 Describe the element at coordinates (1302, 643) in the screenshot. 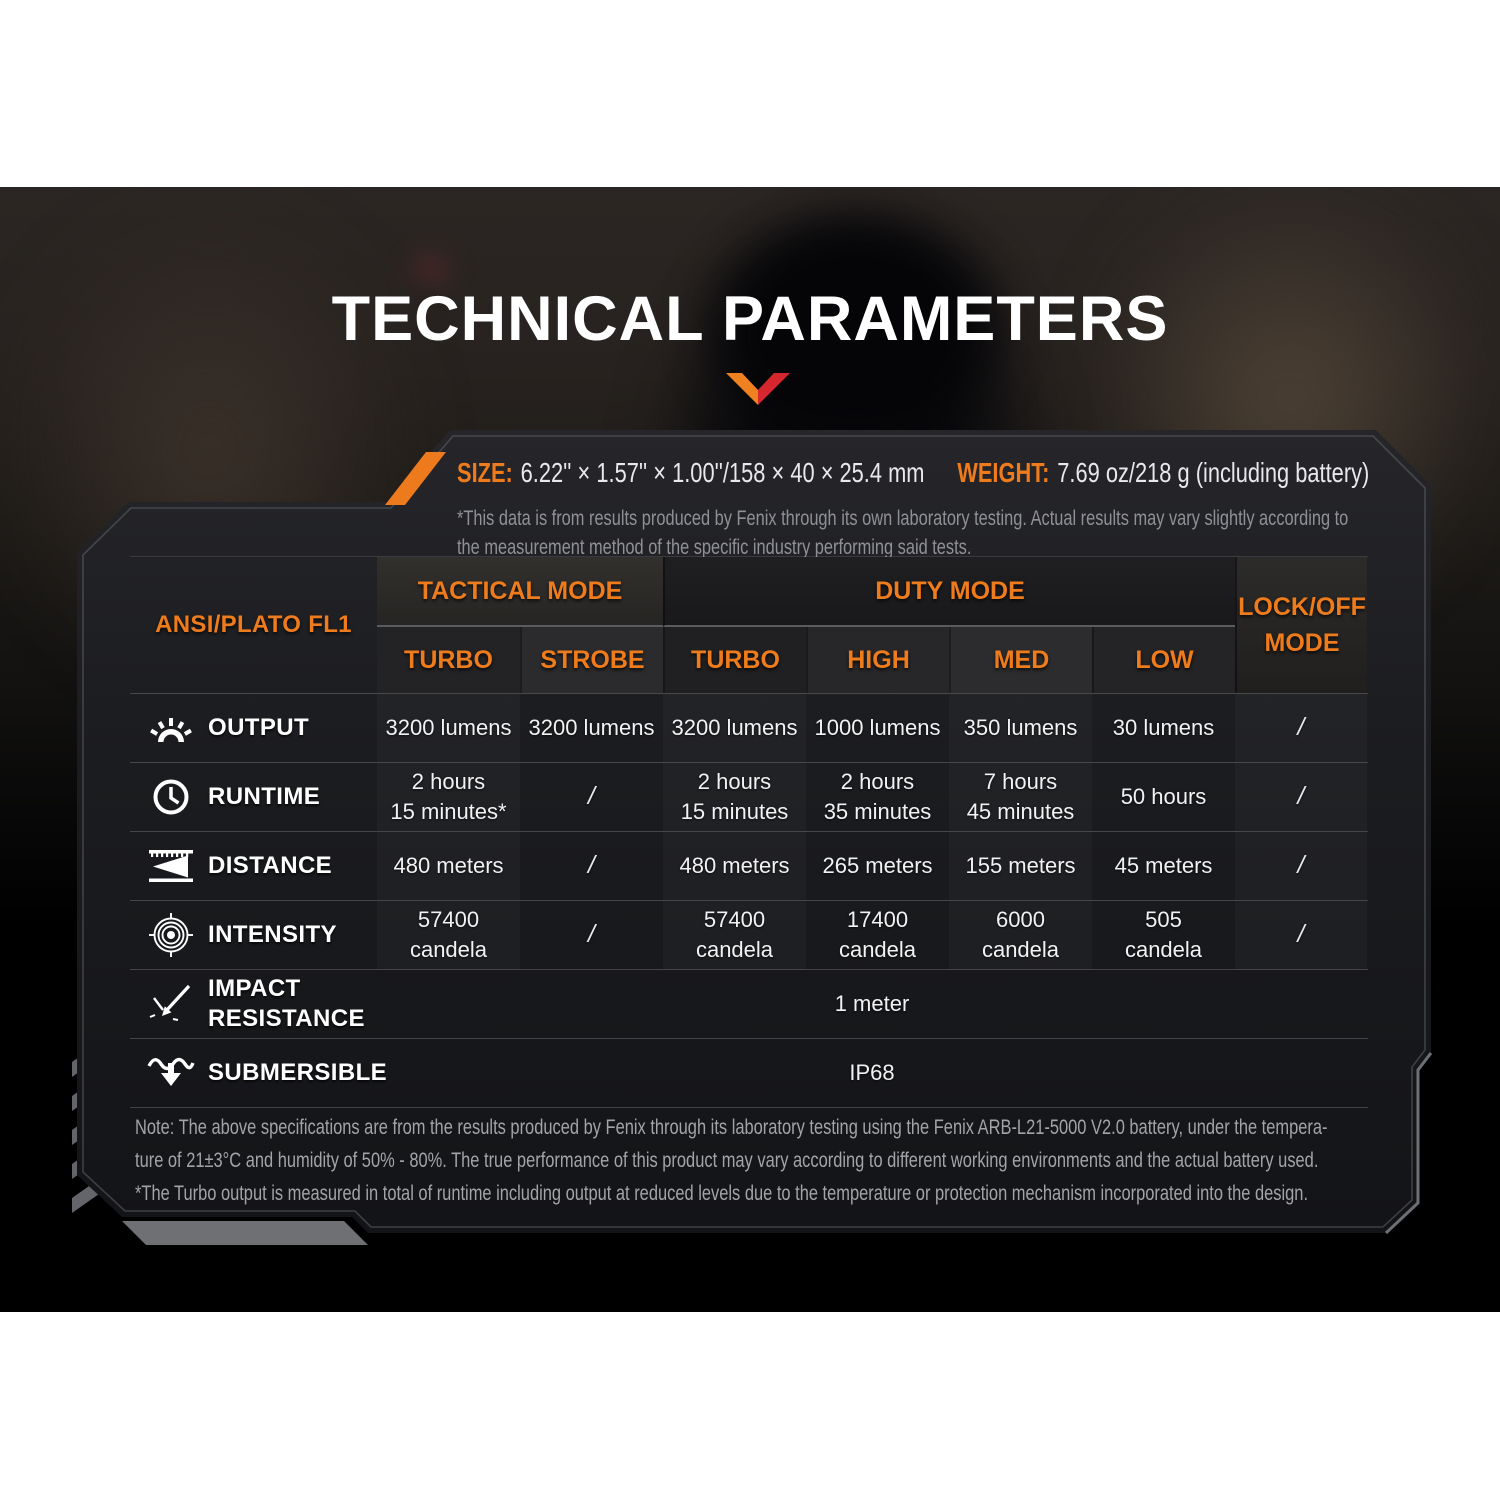

I see `lock-header-line: MODE` at that location.